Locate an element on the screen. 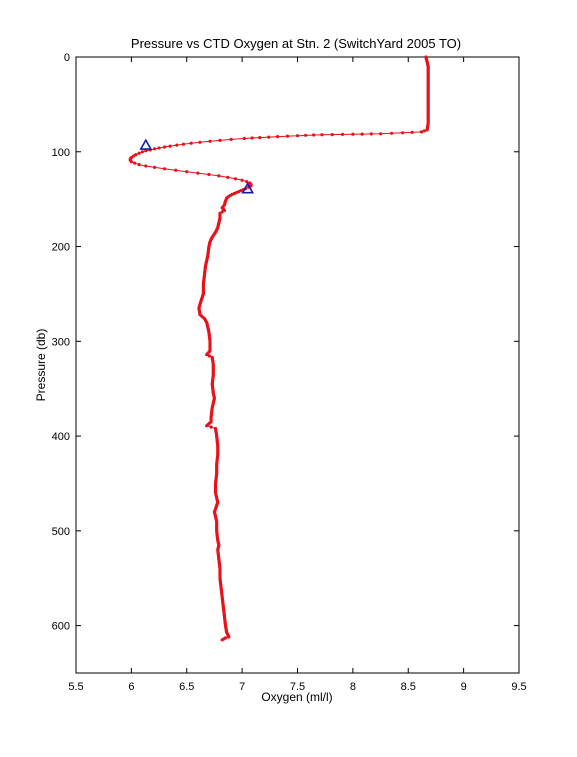 The width and height of the screenshot is (577, 757). y-tick-label: 200 is located at coordinates (61, 248).